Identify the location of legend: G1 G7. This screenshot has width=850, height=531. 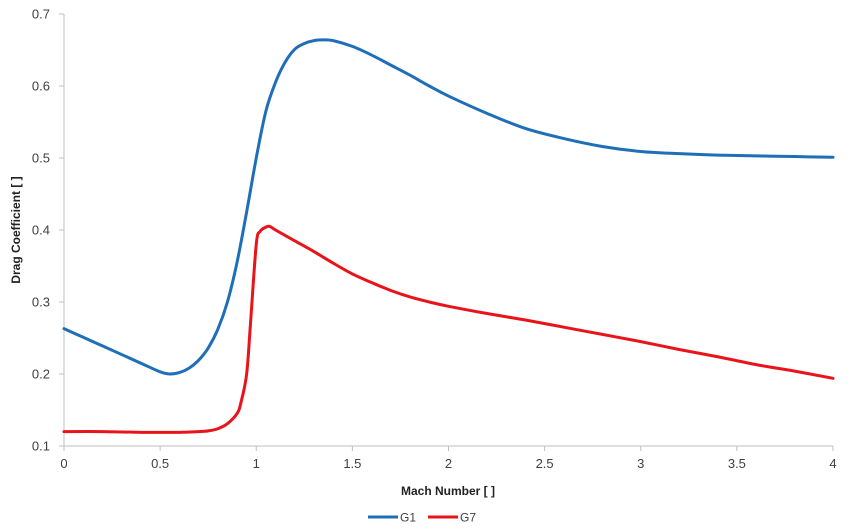
(422, 518).